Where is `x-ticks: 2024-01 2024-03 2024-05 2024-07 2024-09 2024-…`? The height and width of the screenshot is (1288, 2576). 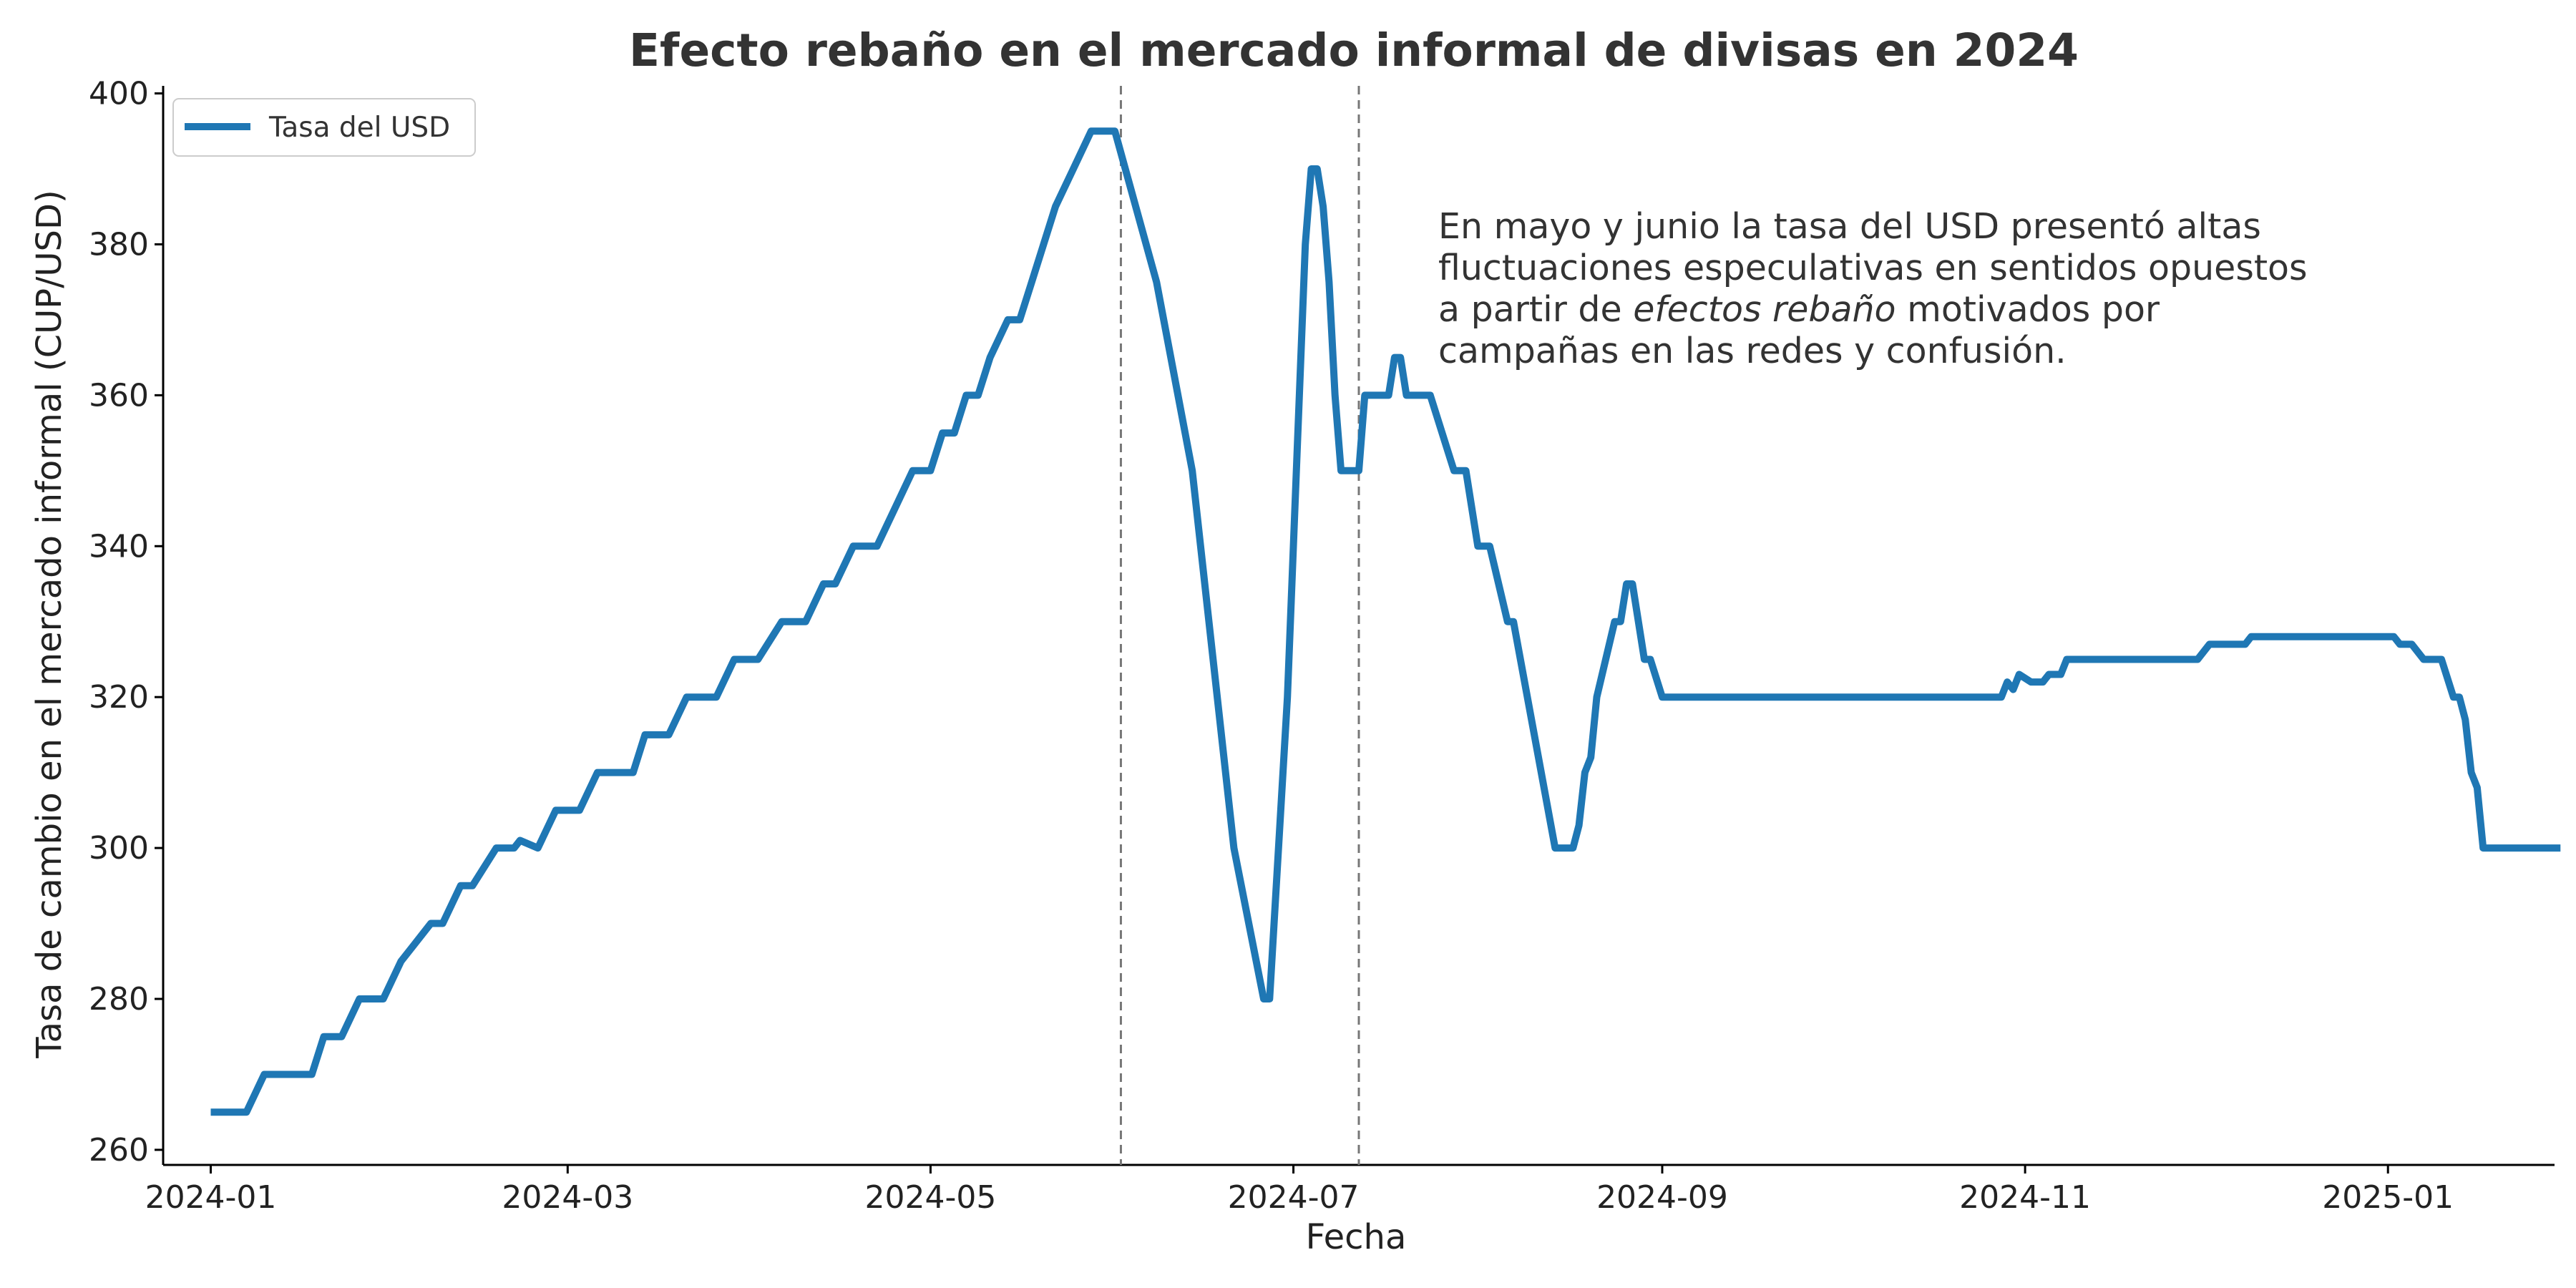
x-ticks: 2024-01 2024-03 2024-05 2024-07 2024-09 2024-… is located at coordinates (1299, 1190).